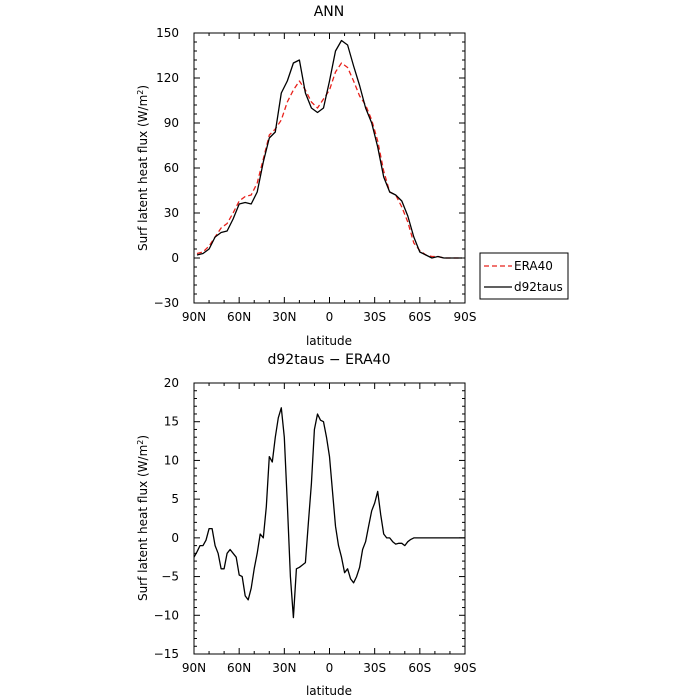 The height and width of the screenshot is (700, 700). What do you see at coordinates (329, 360) in the screenshot?
I see `panel-title: d92taus − ERA40` at bounding box center [329, 360].